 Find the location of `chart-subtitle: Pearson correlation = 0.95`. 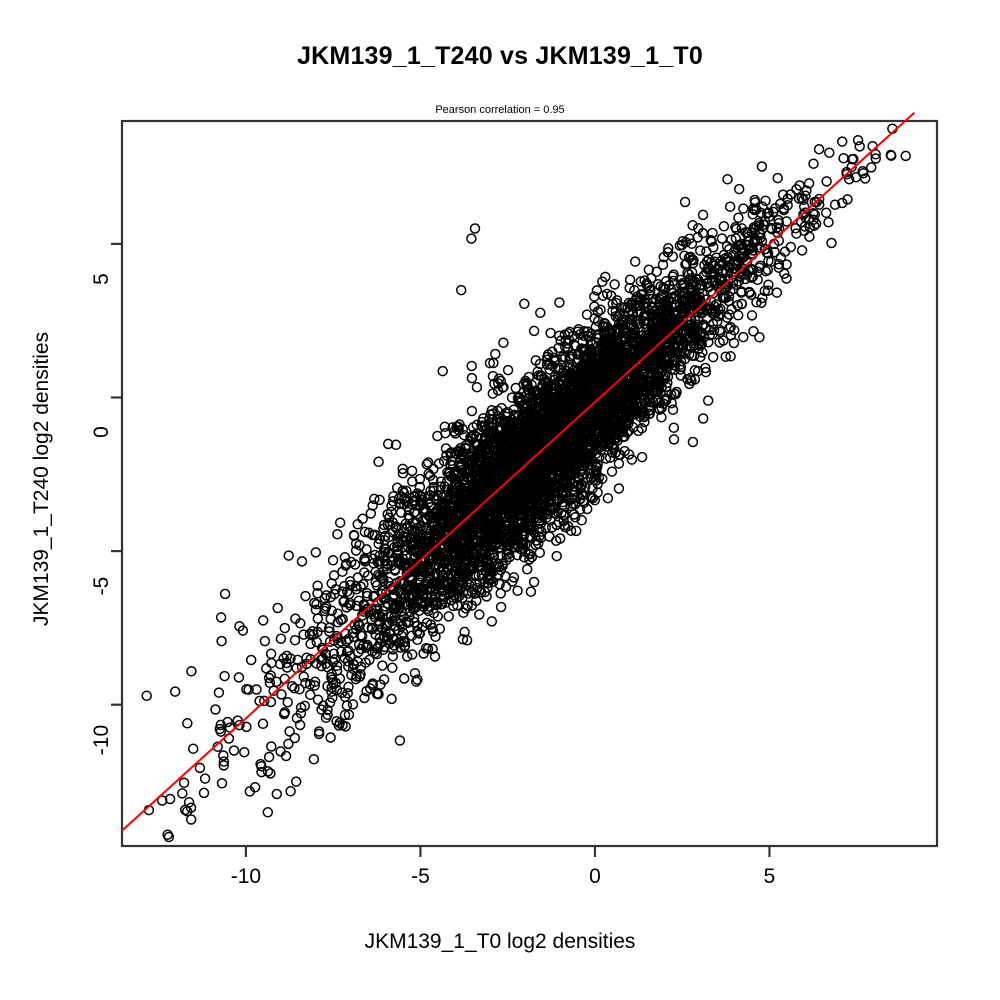

chart-subtitle: Pearson correlation = 0.95 is located at coordinates (500, 110).